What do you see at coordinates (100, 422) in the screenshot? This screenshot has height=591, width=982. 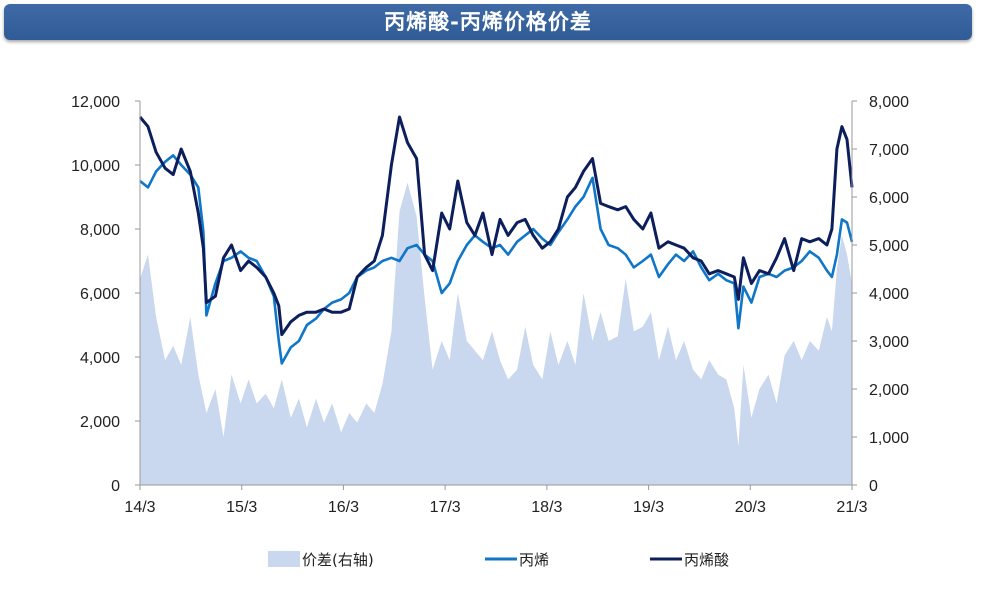 I see `left-tick-label: 2,000` at bounding box center [100, 422].